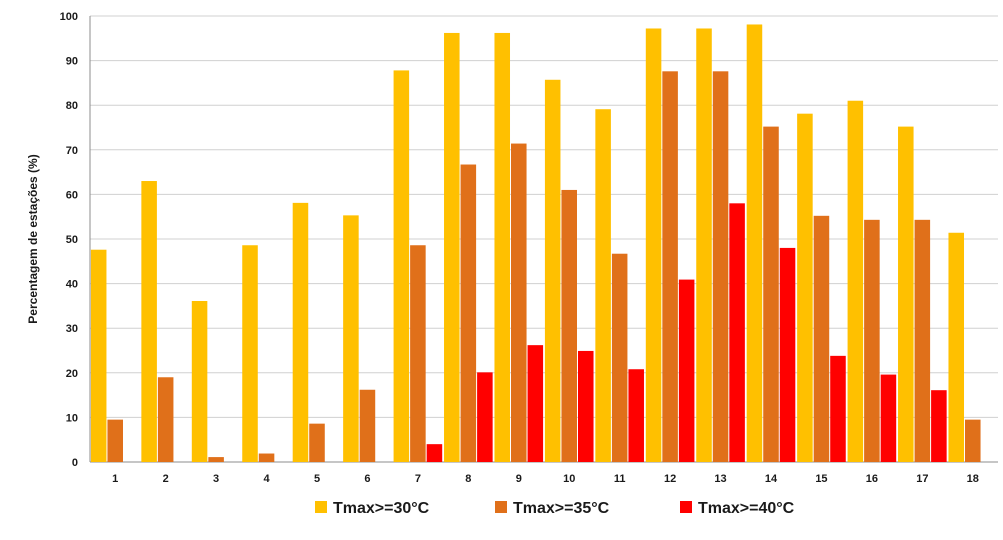 This screenshot has height=540, width=1003. I want to click on x-tick-label: 18, so click(973, 479).